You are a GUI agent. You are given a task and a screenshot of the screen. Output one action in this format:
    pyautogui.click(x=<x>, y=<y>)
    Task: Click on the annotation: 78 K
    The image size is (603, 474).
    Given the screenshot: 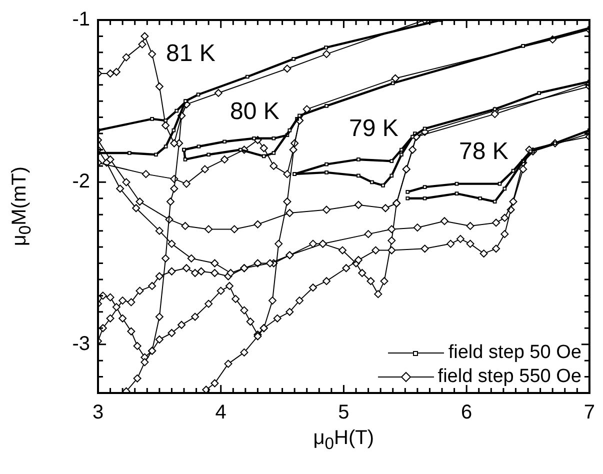 What is the action you would take?
    pyautogui.click(x=483, y=151)
    